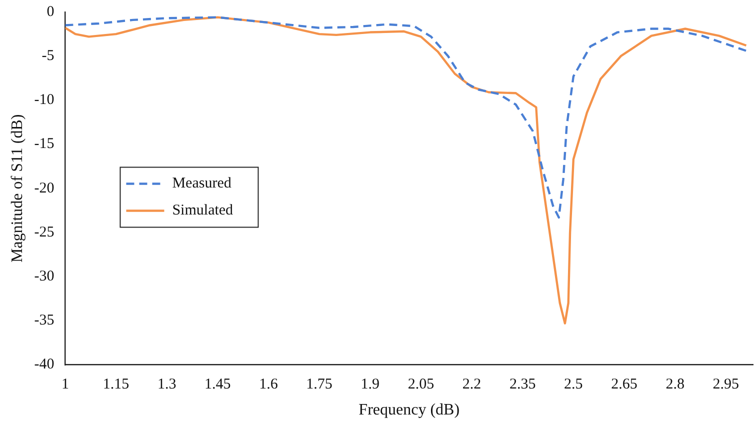 The image size is (755, 424). What do you see at coordinates (65, 384) in the screenshot?
I see `x-tick-label: 1` at bounding box center [65, 384].